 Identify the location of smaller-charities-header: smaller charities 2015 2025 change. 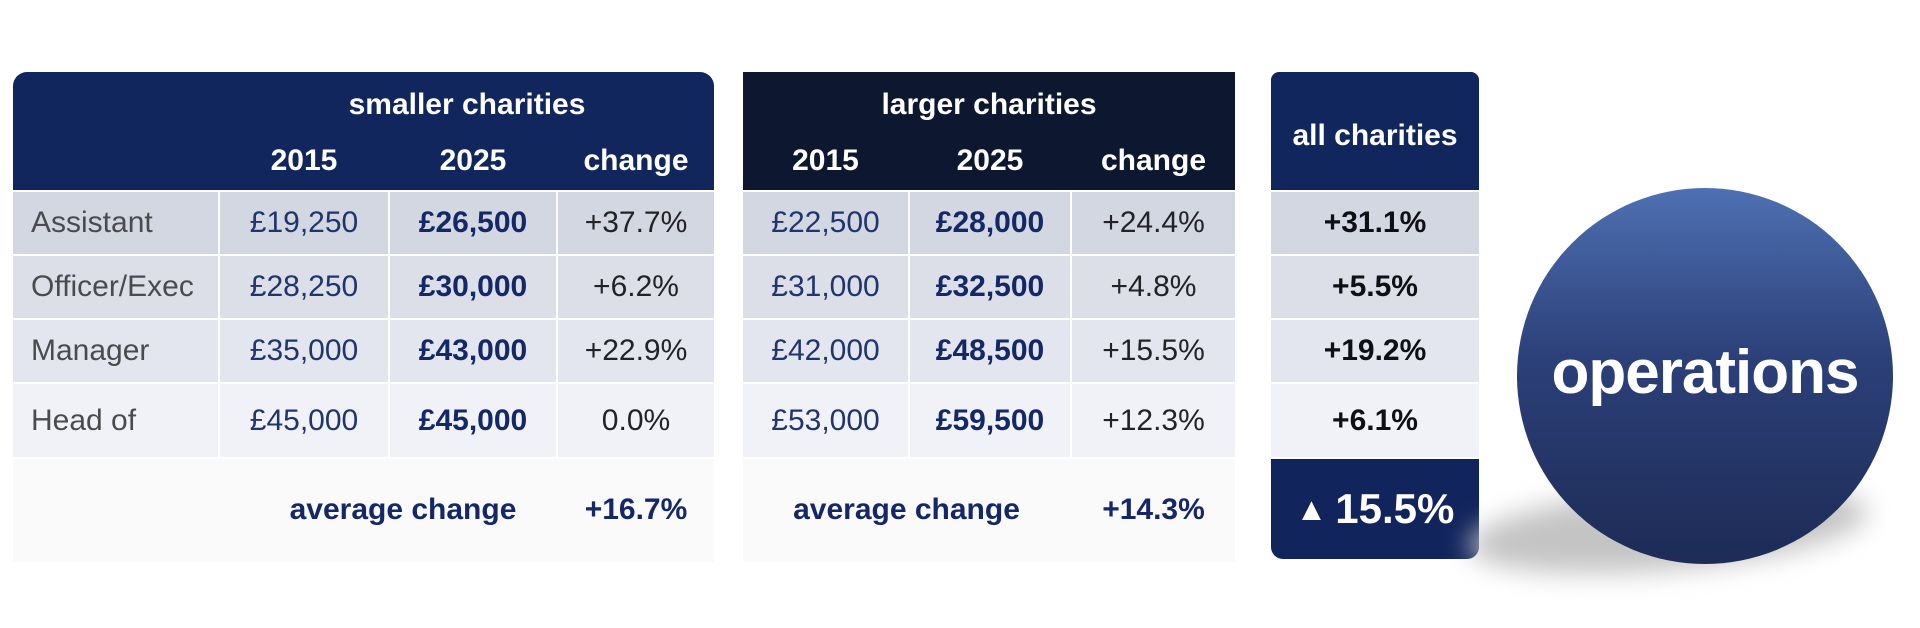
(363, 131).